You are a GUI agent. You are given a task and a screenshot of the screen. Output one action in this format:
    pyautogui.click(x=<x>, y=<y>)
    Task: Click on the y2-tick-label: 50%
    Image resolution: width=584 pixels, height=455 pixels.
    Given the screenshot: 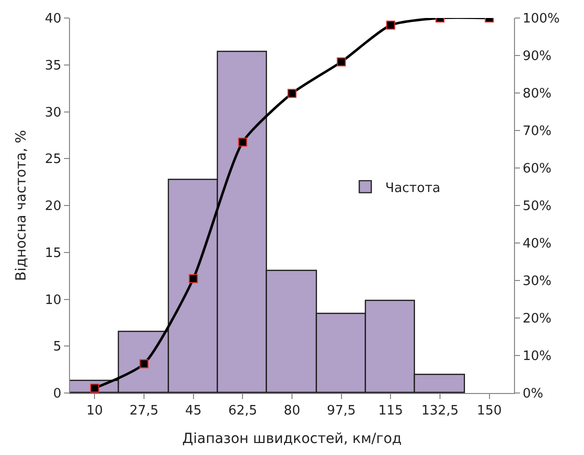 What is the action you would take?
    pyautogui.click(x=537, y=206)
    